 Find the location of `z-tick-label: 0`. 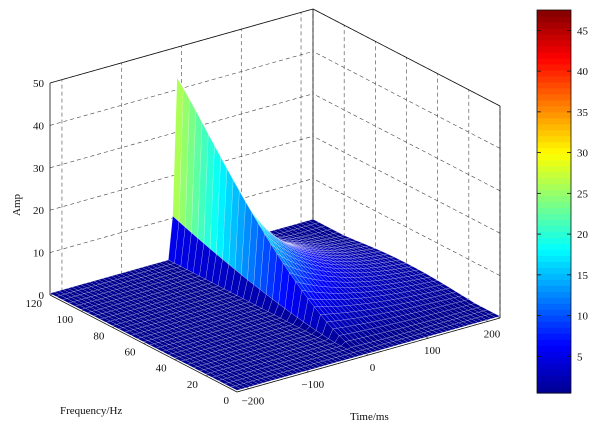

z-tick-label: 0 is located at coordinates (42, 296).